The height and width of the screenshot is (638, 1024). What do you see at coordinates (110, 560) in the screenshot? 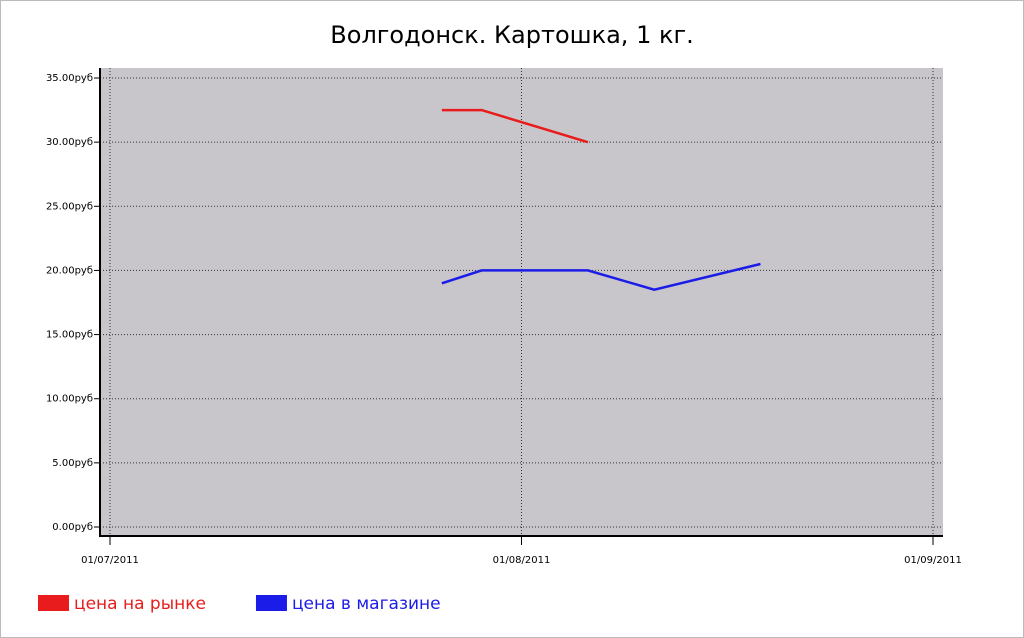
I see `x-tick-label: 01/07/2011` at bounding box center [110, 560].